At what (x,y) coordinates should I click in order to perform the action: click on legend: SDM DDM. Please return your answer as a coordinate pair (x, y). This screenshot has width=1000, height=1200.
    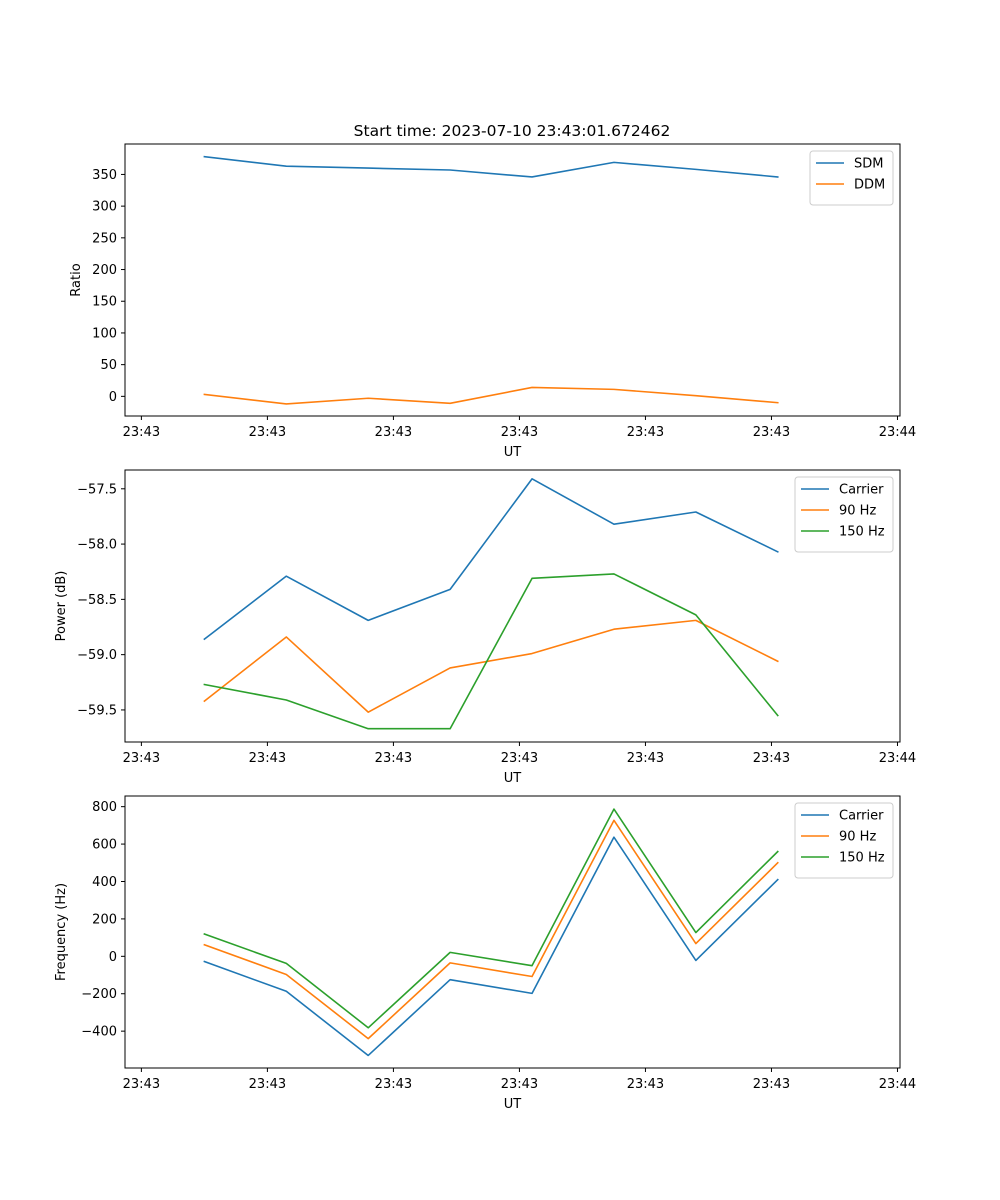
    Looking at the image, I should click on (851, 178).